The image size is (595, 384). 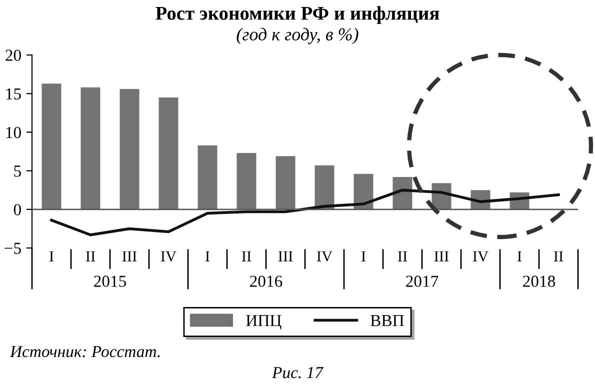 What do you see at coordinates (13, 55) in the screenshot?
I see `y-tick-label: 20` at bounding box center [13, 55].